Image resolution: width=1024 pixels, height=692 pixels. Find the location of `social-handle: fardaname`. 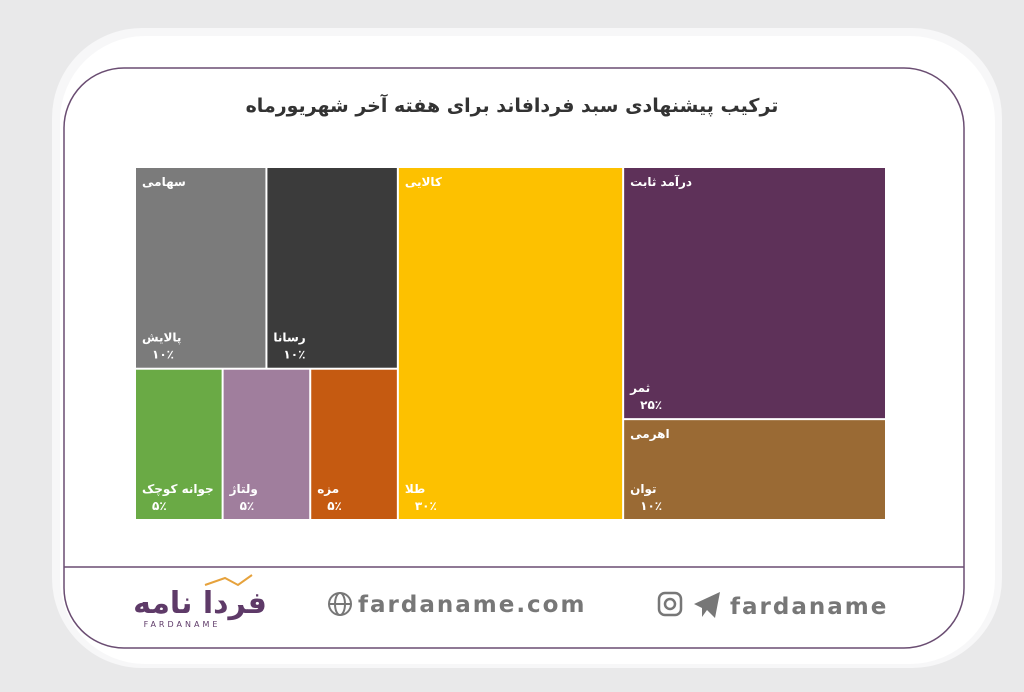

social-handle: fardaname is located at coordinates (809, 607).